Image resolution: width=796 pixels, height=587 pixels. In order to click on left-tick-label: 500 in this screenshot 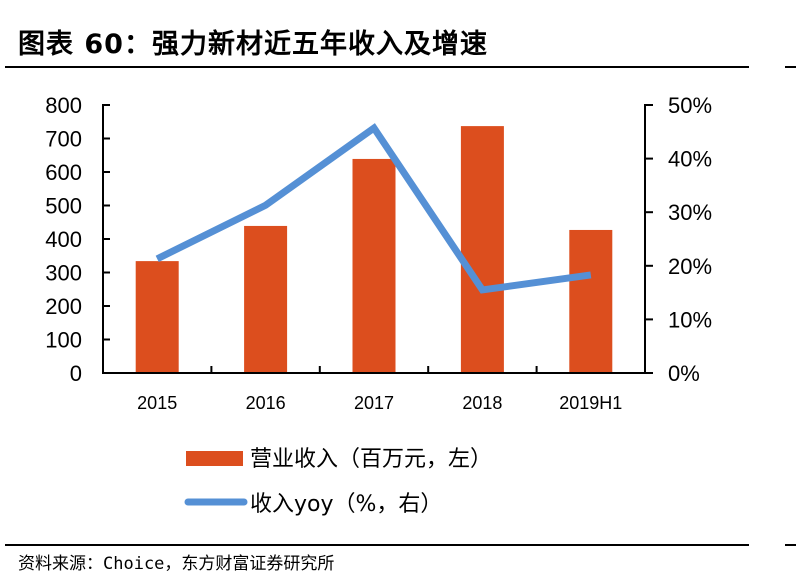, I will do `click(63, 206)`.